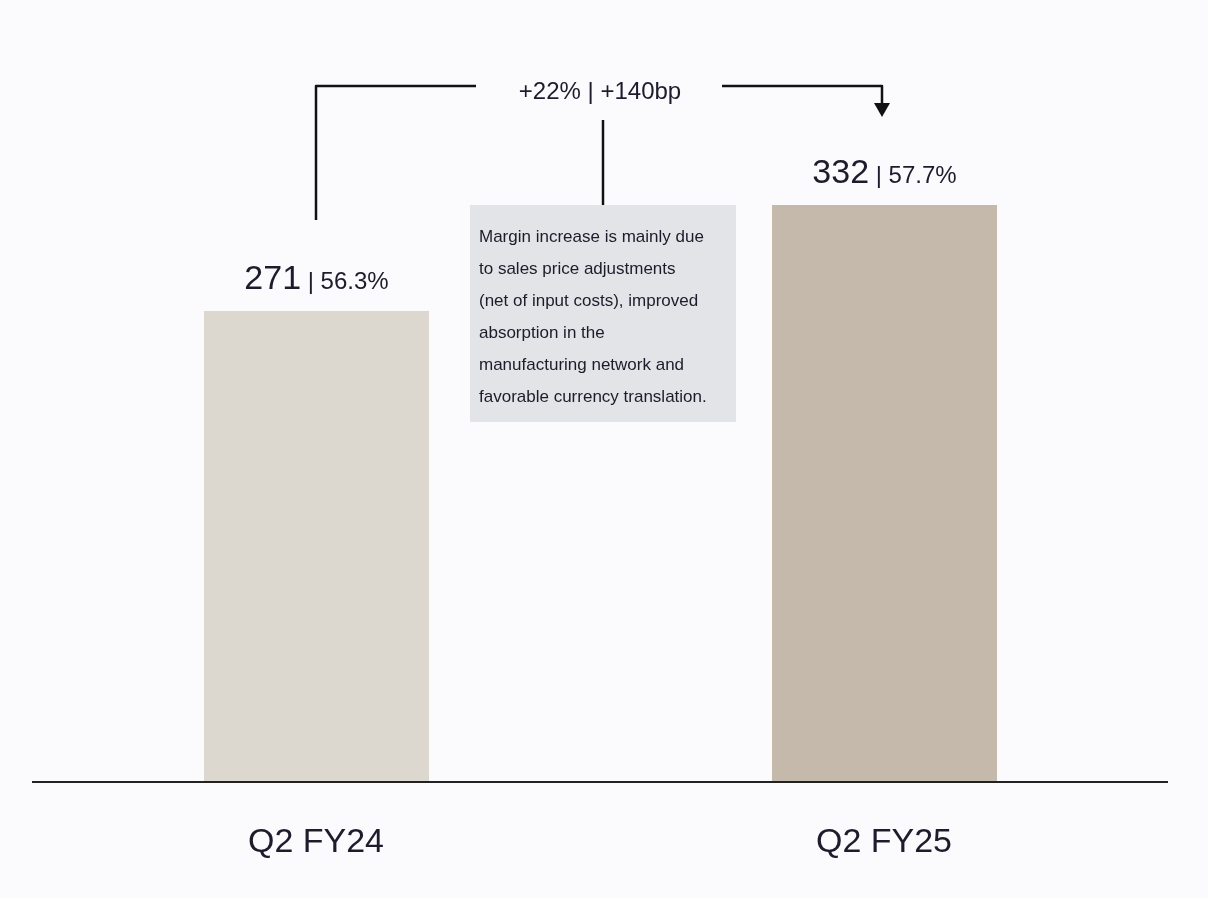 This screenshot has height=898, width=1208. I want to click on annotation: Margin increase is mainly due to sales price adjustments (net of input costs), improved absorption in the manufacturing network and favorable currency translation., so click(593, 316).